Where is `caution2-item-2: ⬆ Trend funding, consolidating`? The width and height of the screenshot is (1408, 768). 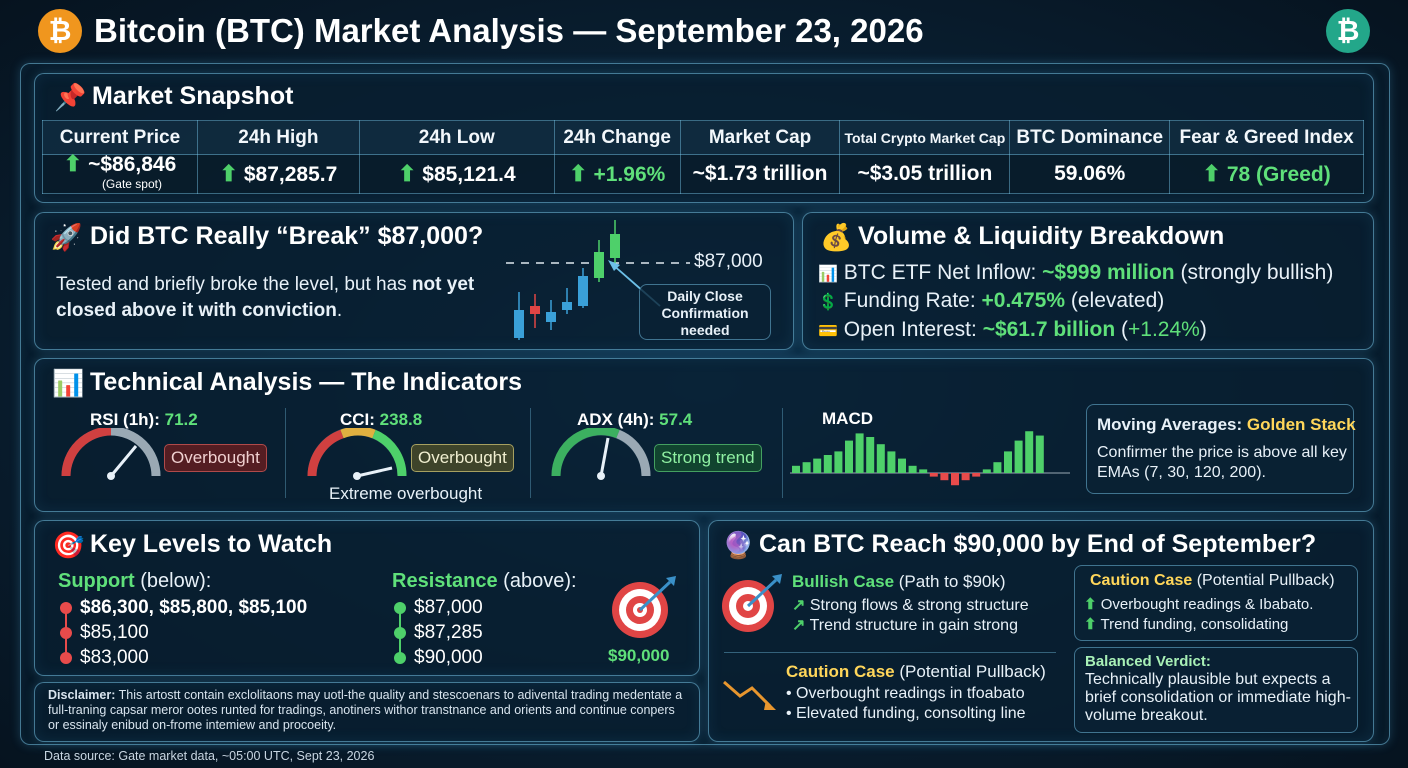
caution2-item-2: ⬆ Trend funding, consolidating is located at coordinates (1186, 624).